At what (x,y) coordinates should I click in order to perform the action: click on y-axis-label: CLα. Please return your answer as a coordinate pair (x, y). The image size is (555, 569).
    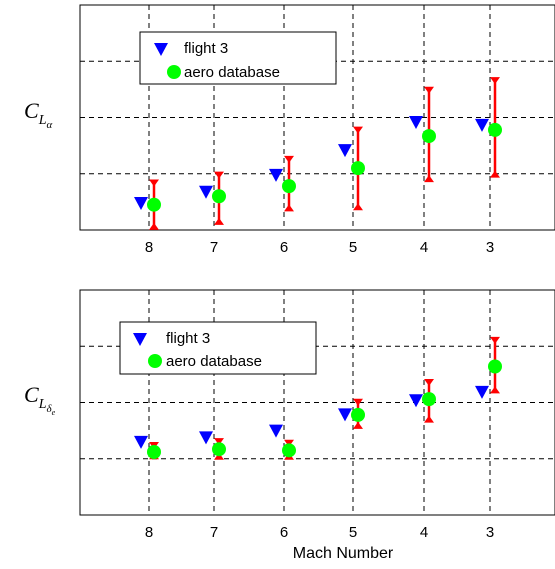
    Looking at the image, I should click on (38, 114).